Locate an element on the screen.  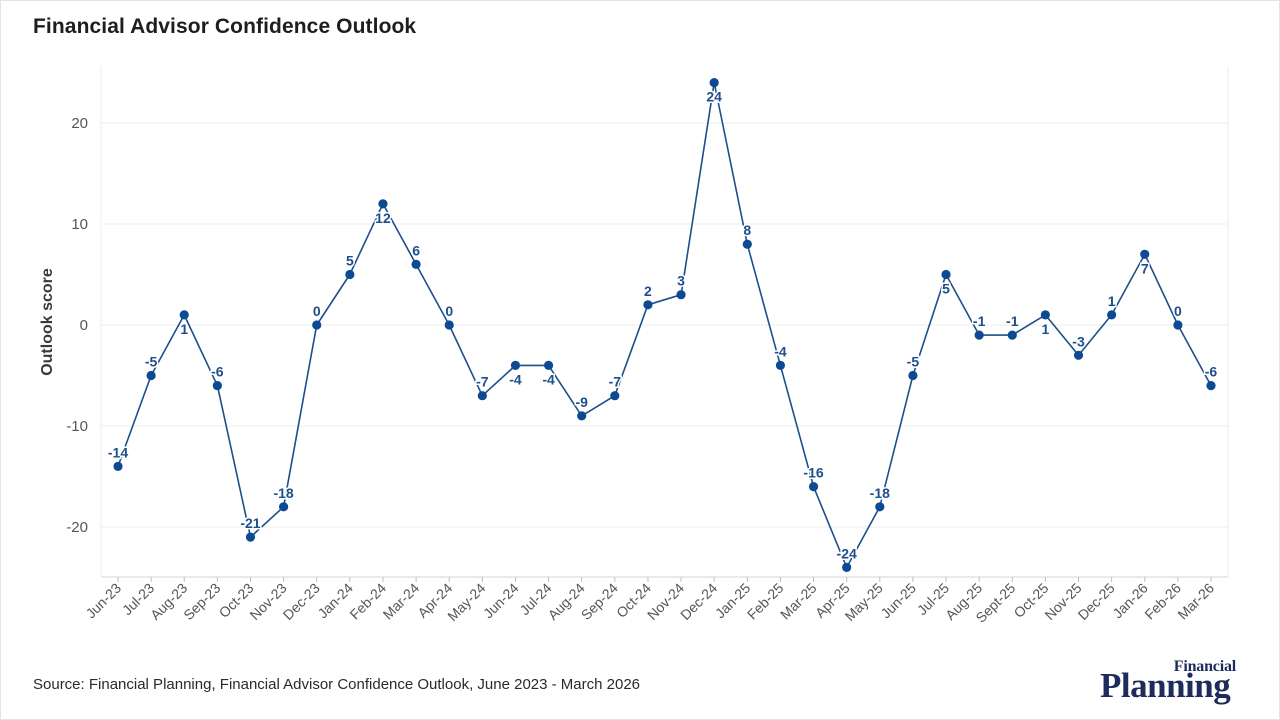
data-label: -18 is located at coordinates (283, 493).